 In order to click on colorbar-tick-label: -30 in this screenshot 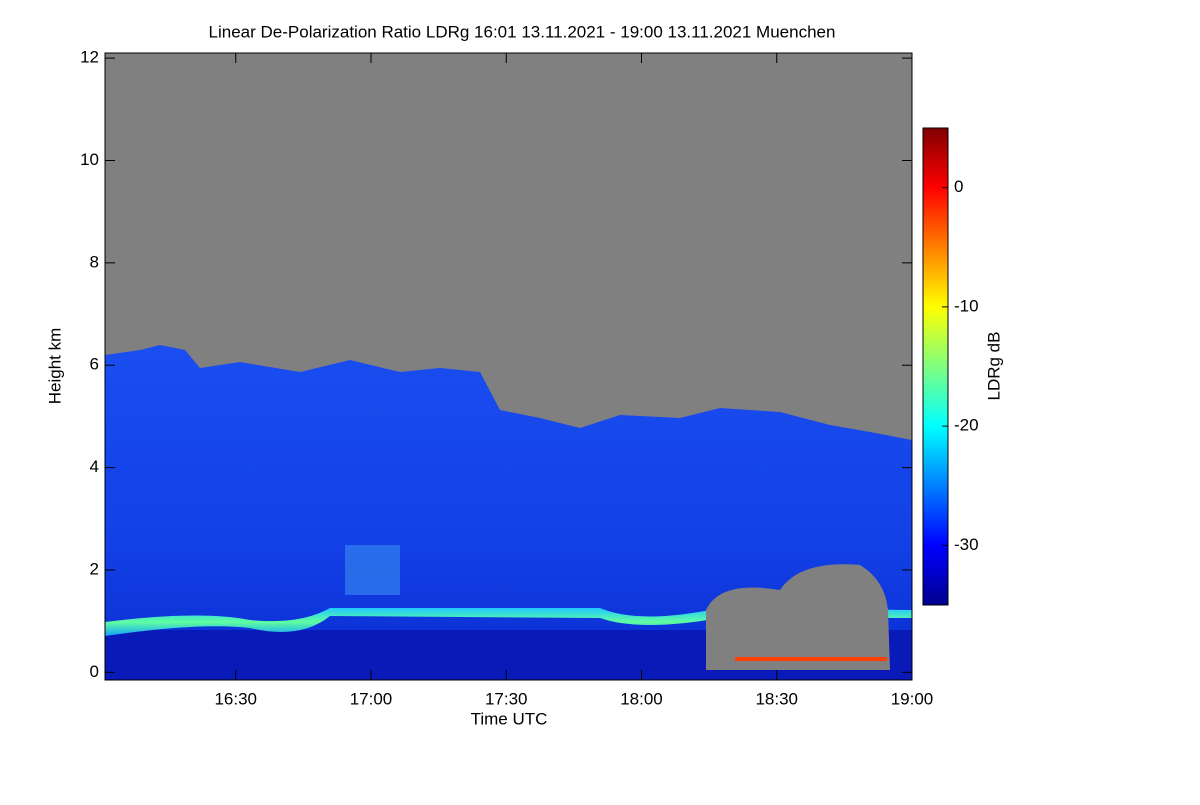, I will do `click(966, 544)`.